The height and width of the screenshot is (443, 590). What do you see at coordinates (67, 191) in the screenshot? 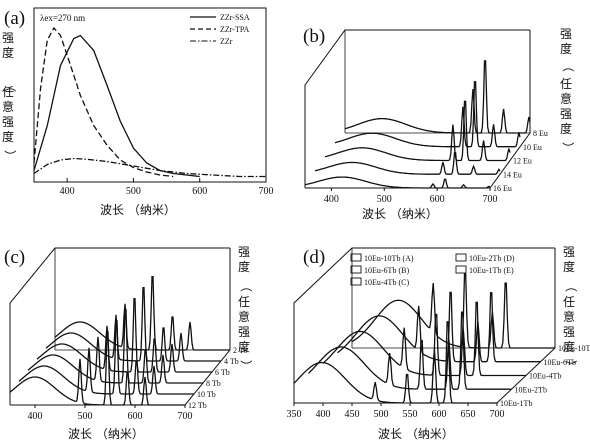
I see `xtick-label-a-0: 400` at bounding box center [67, 191].